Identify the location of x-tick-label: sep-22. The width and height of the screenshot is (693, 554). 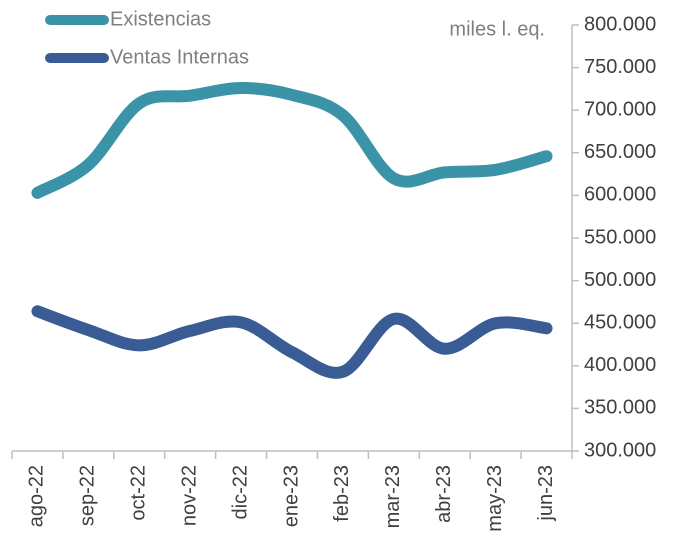
(88, 495).